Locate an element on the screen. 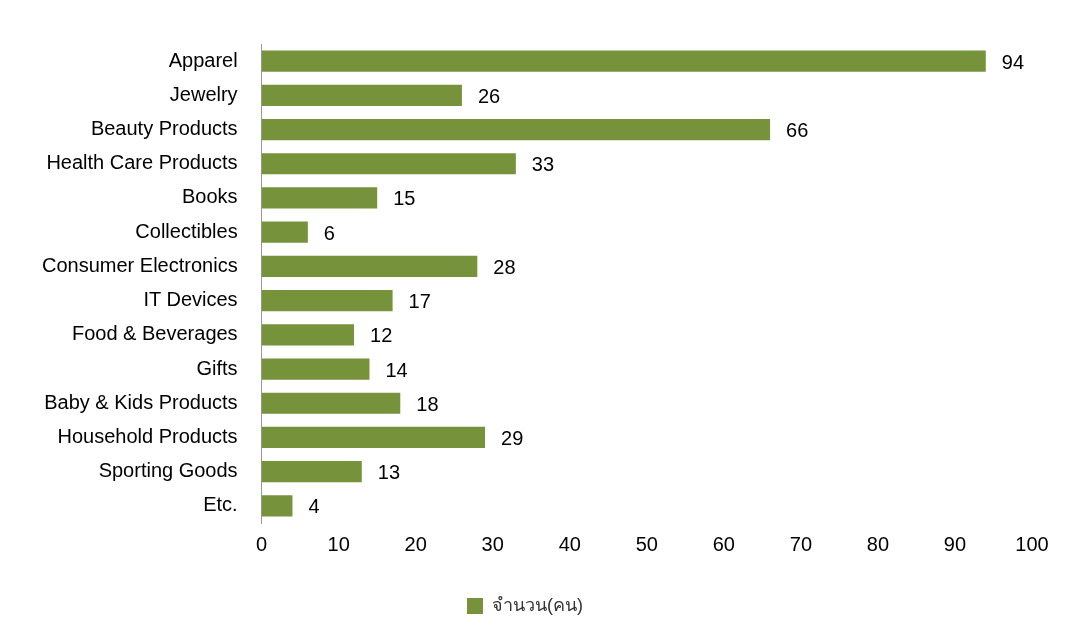  data-label: 12 is located at coordinates (381, 335).